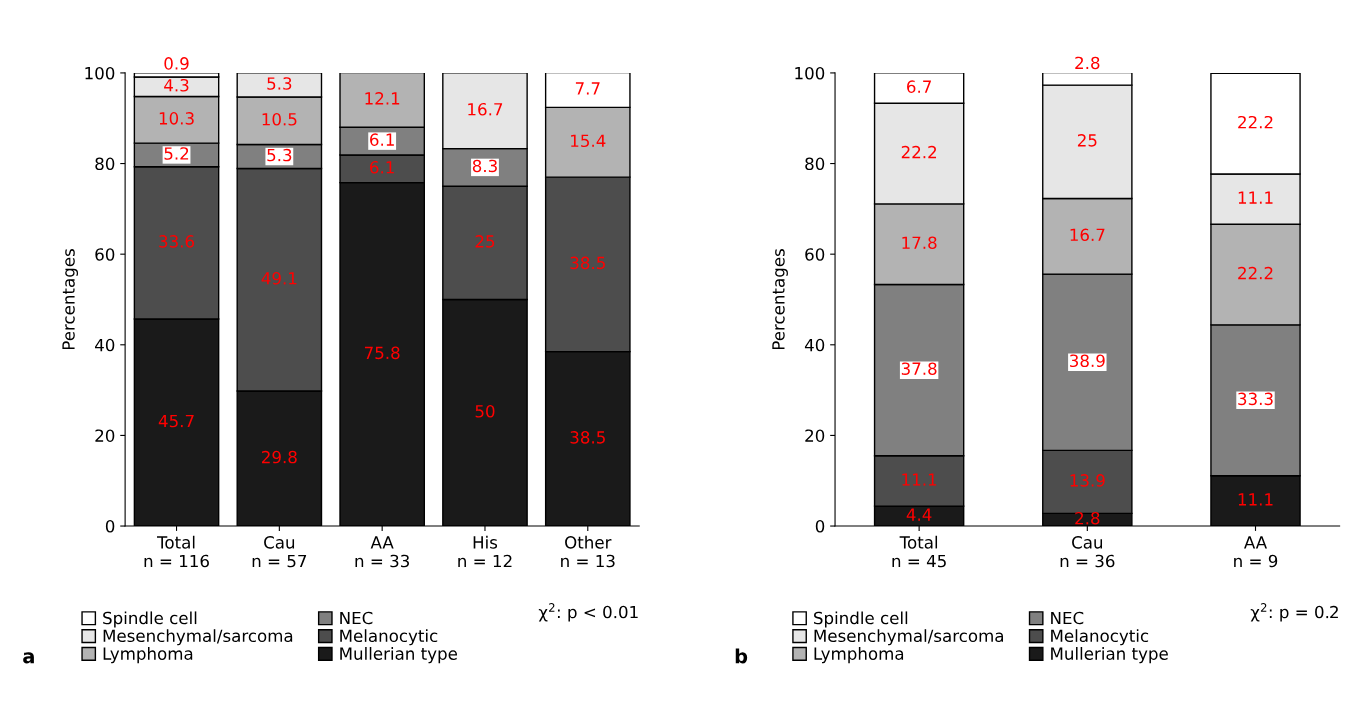  Describe the element at coordinates (1256, 552) in the screenshot. I see `x-tick-label: AA n = 9` at that location.